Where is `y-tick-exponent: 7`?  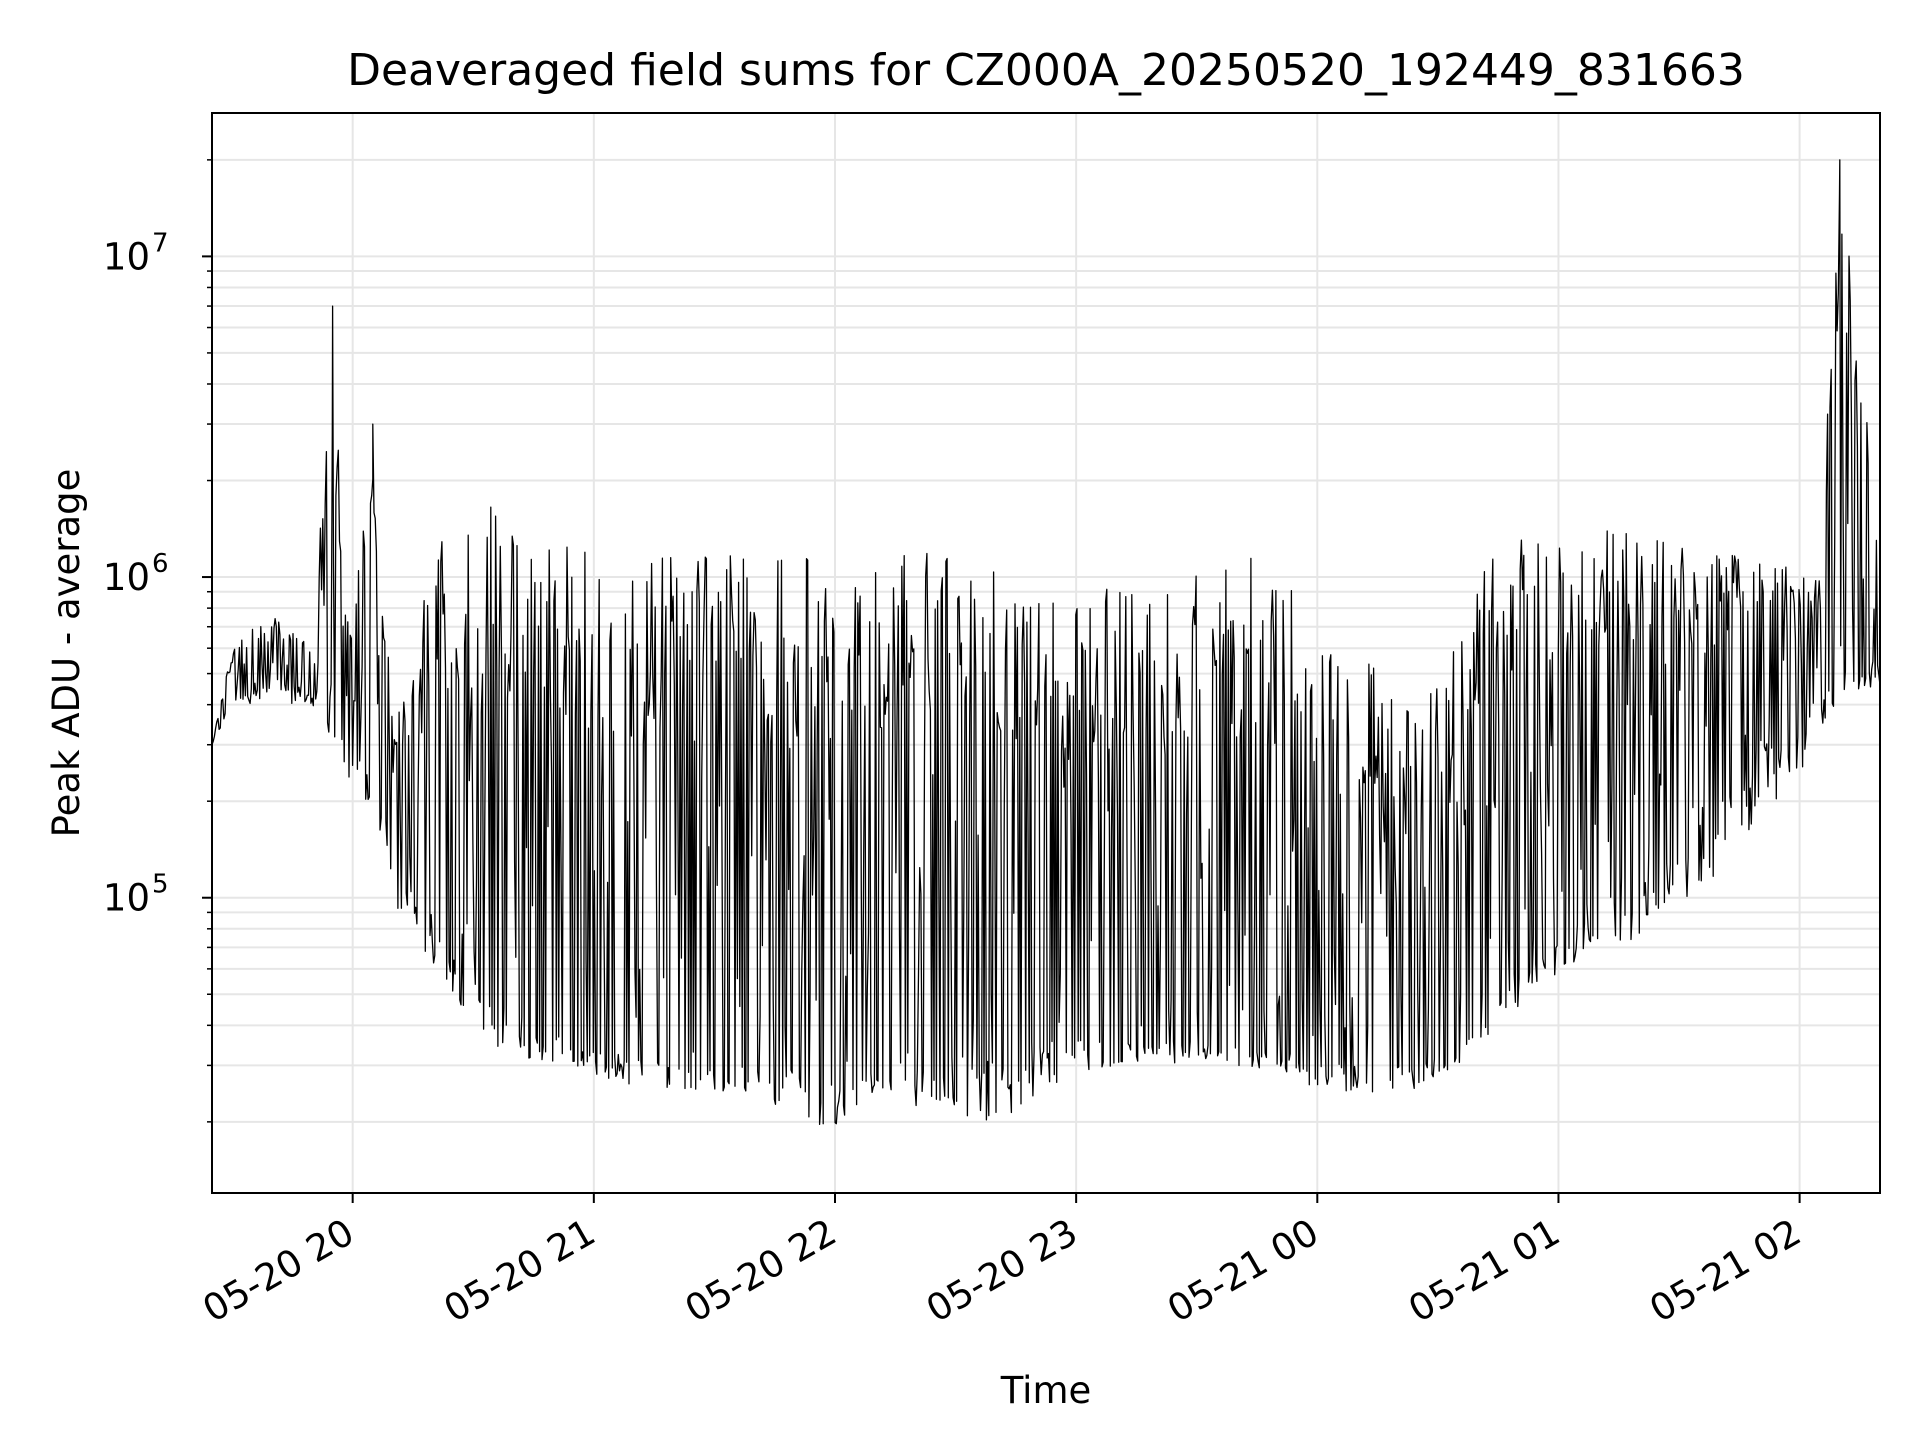
y-tick-exponent: 7 is located at coordinates (160, 243).